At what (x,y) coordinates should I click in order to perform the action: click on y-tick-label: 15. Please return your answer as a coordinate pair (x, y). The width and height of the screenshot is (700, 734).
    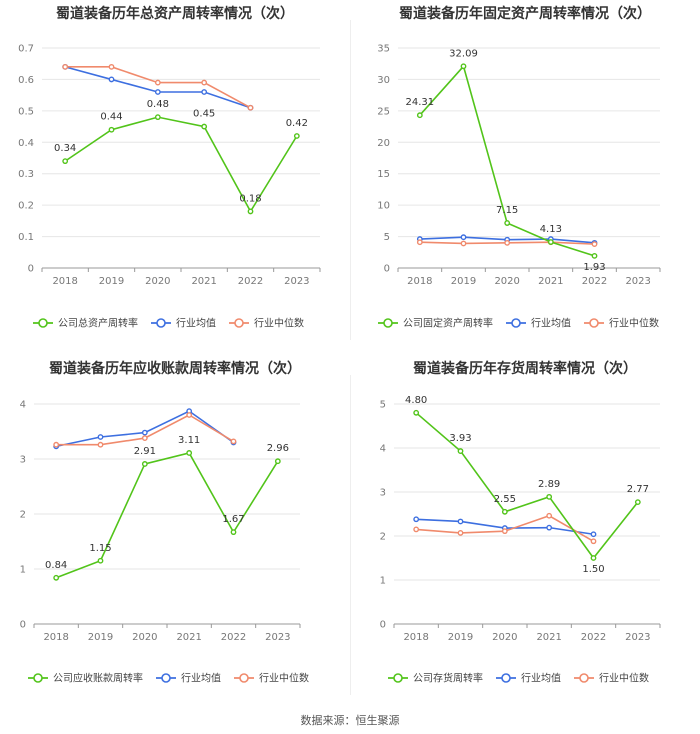
    Looking at the image, I should click on (383, 174).